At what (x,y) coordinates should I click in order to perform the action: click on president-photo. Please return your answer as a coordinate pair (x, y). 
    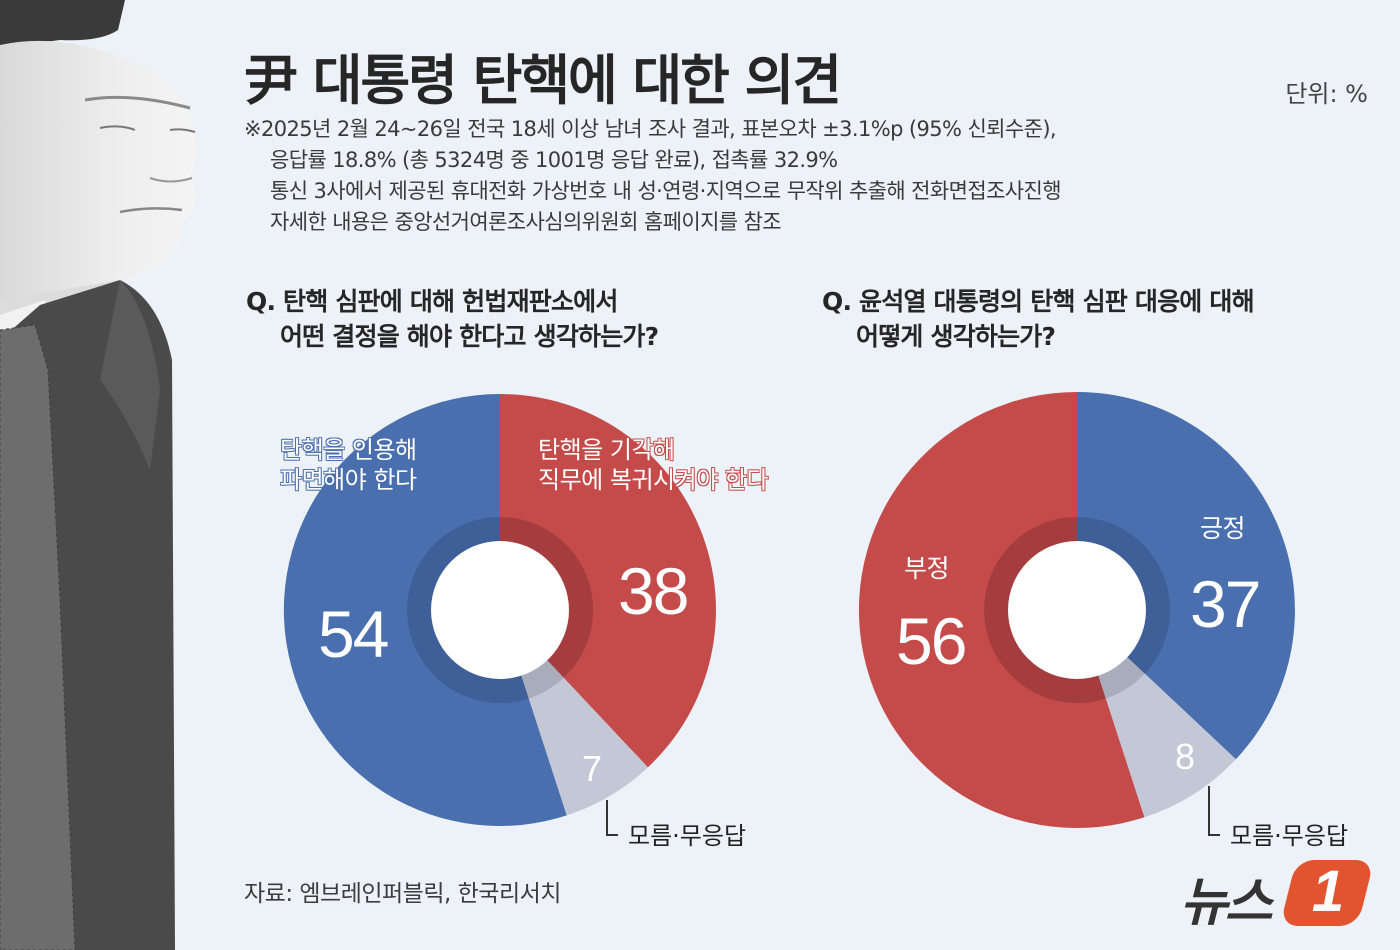
    Looking at the image, I should click on (98, 475).